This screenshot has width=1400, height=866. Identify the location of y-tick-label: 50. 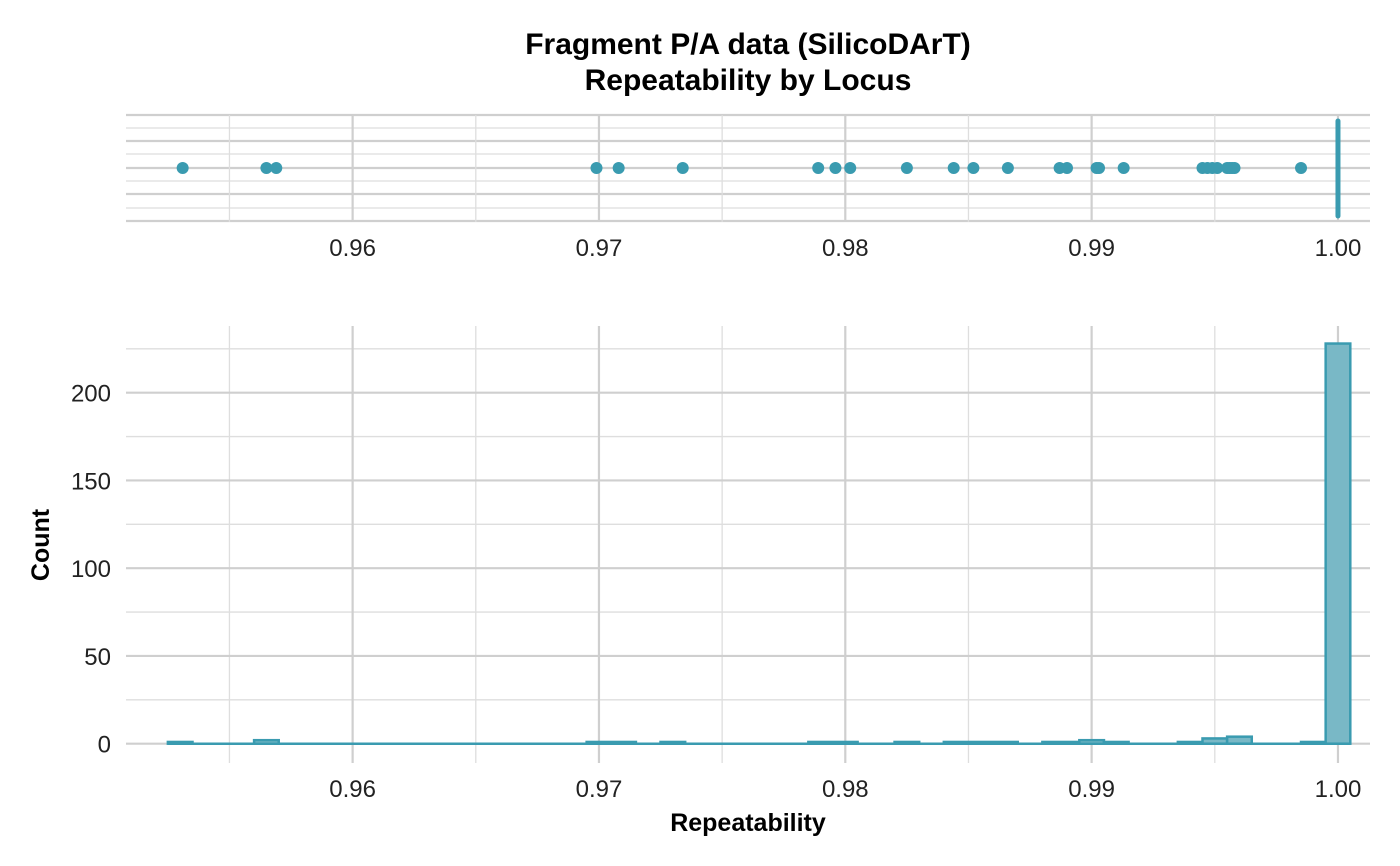
(97, 657).